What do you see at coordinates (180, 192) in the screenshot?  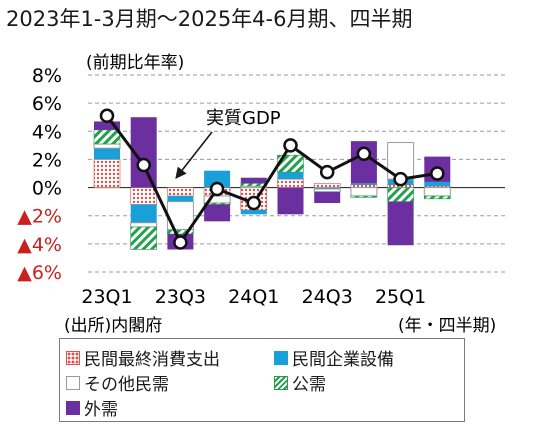 I see `bar-cons-23Q3` at bounding box center [180, 192].